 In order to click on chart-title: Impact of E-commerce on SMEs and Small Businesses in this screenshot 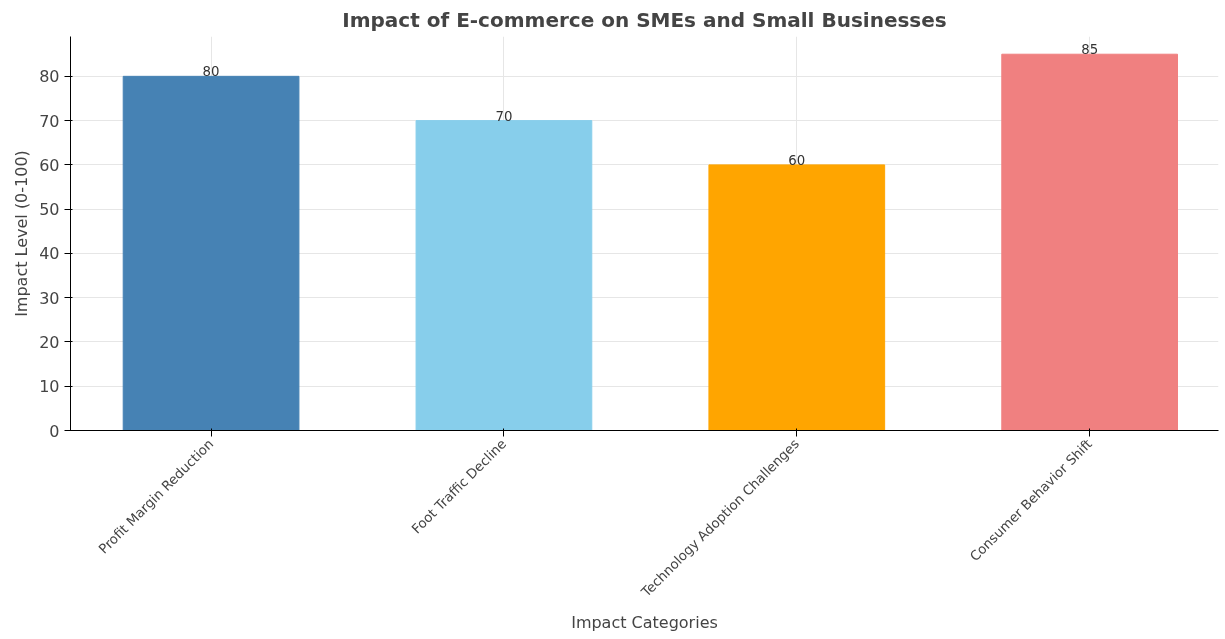, I will do `click(644, 19)`.